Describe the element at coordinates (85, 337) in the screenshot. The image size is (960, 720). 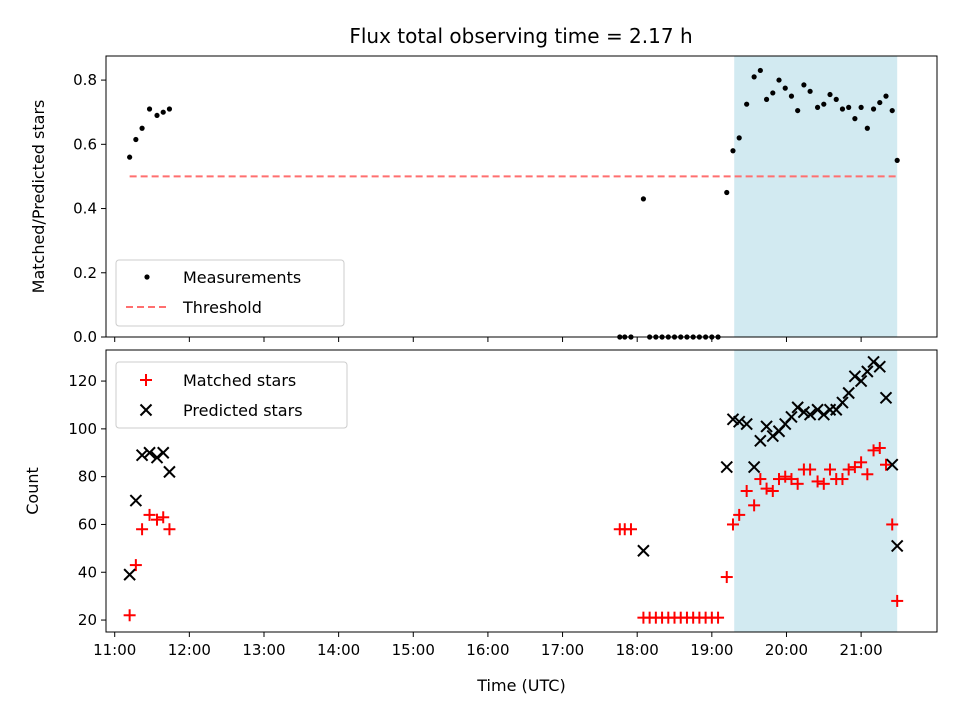
I see `y-tick-label: 0.0` at that location.